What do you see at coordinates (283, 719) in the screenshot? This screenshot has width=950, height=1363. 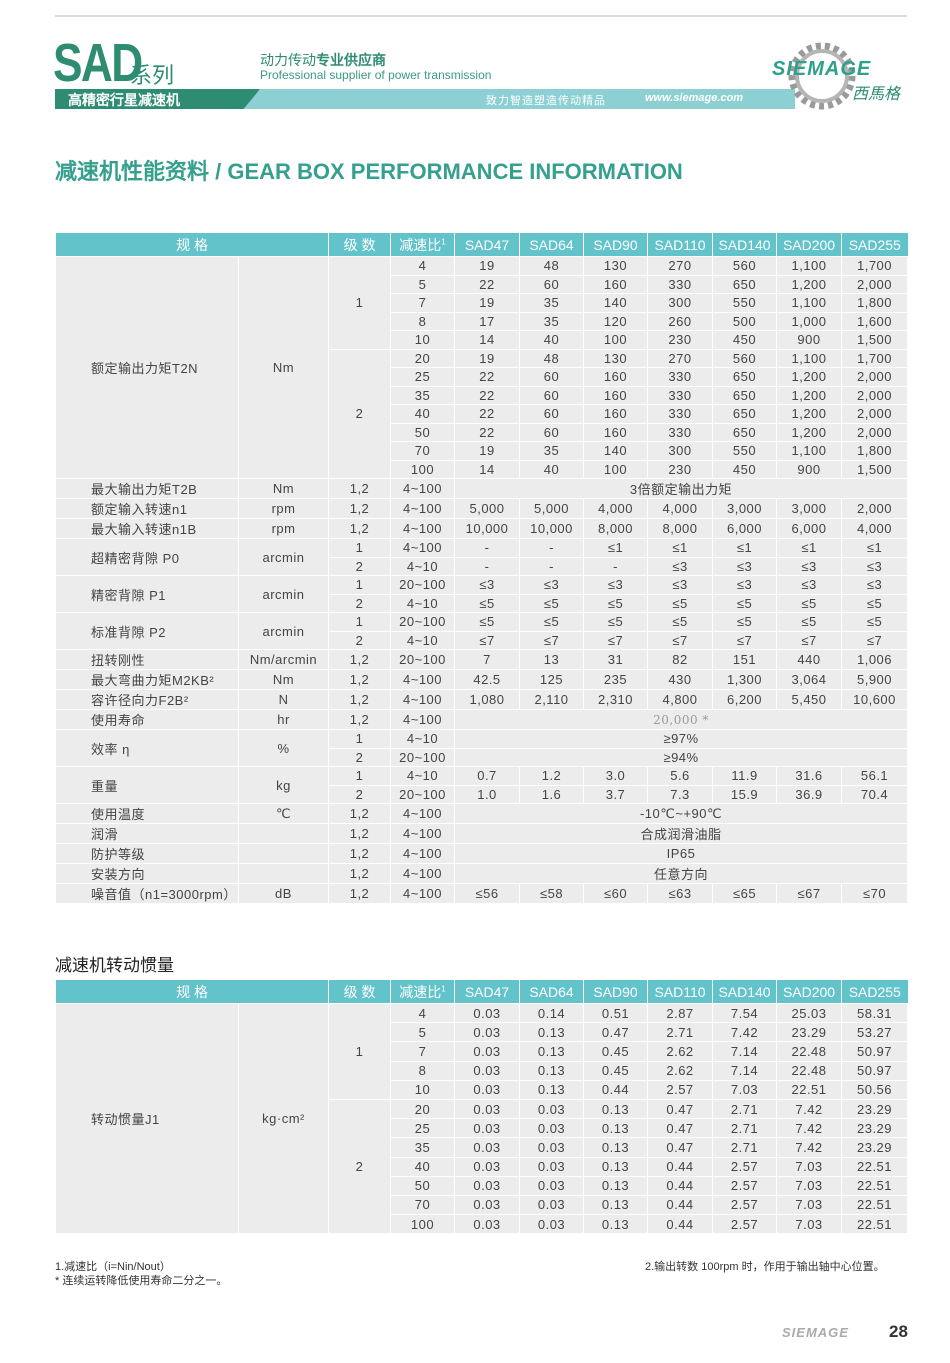 I see `spec-unit: hr` at bounding box center [283, 719].